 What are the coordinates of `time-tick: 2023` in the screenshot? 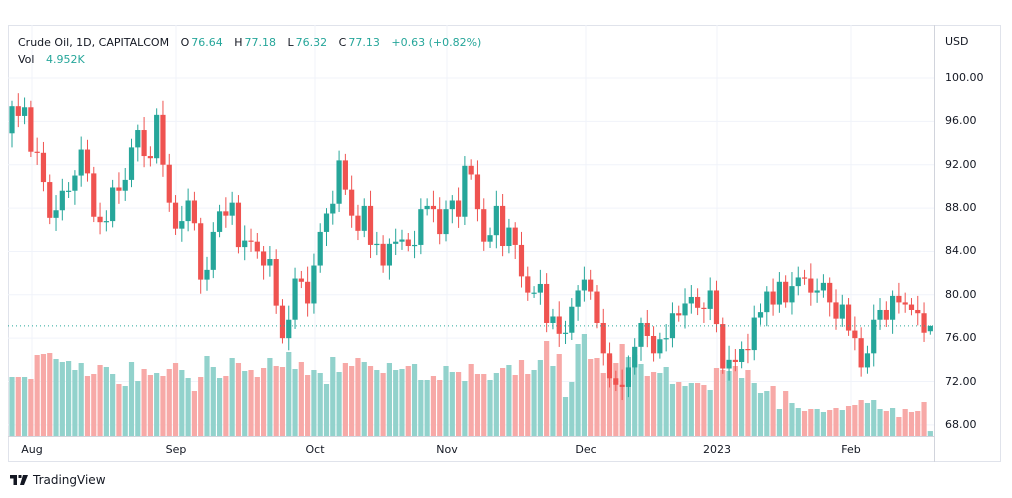 It's located at (717, 449).